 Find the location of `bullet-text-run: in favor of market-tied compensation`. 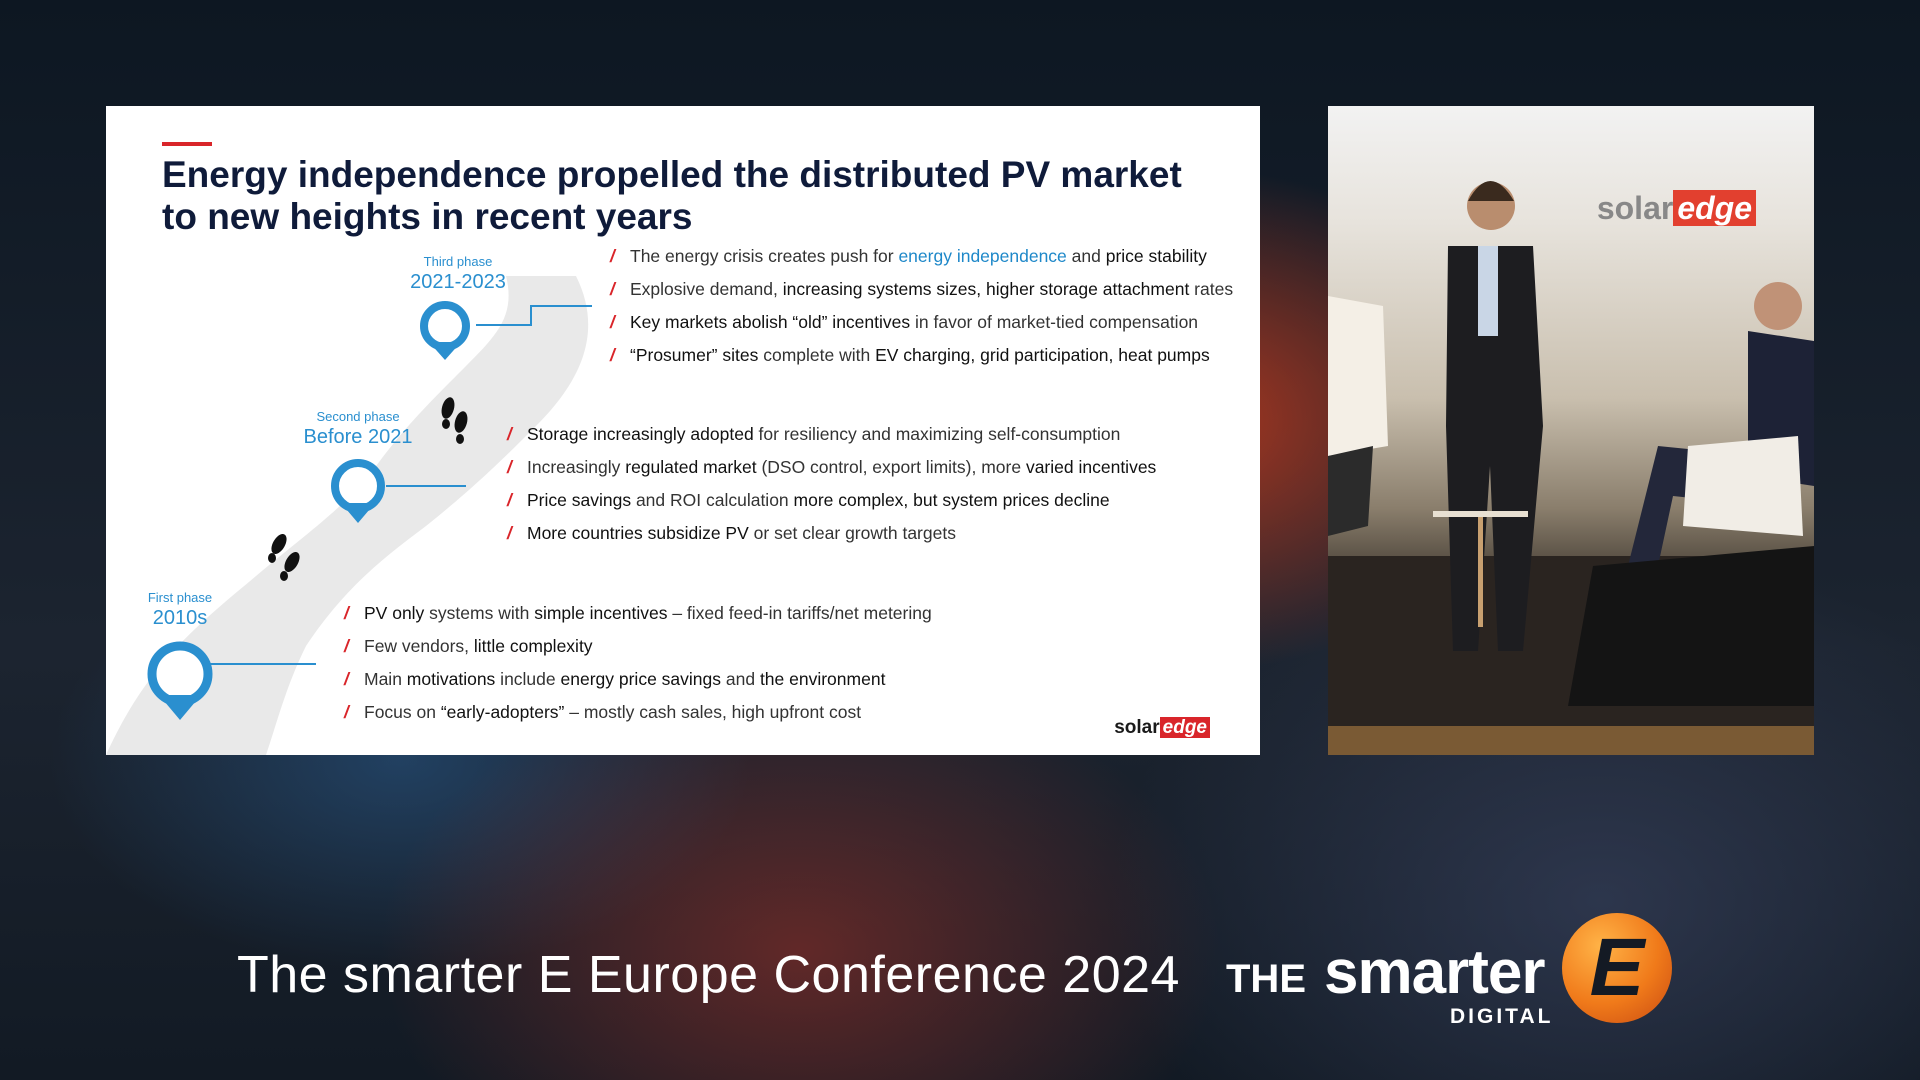

bullet-text-run: in favor of market-tied compensation is located at coordinates (1054, 322).